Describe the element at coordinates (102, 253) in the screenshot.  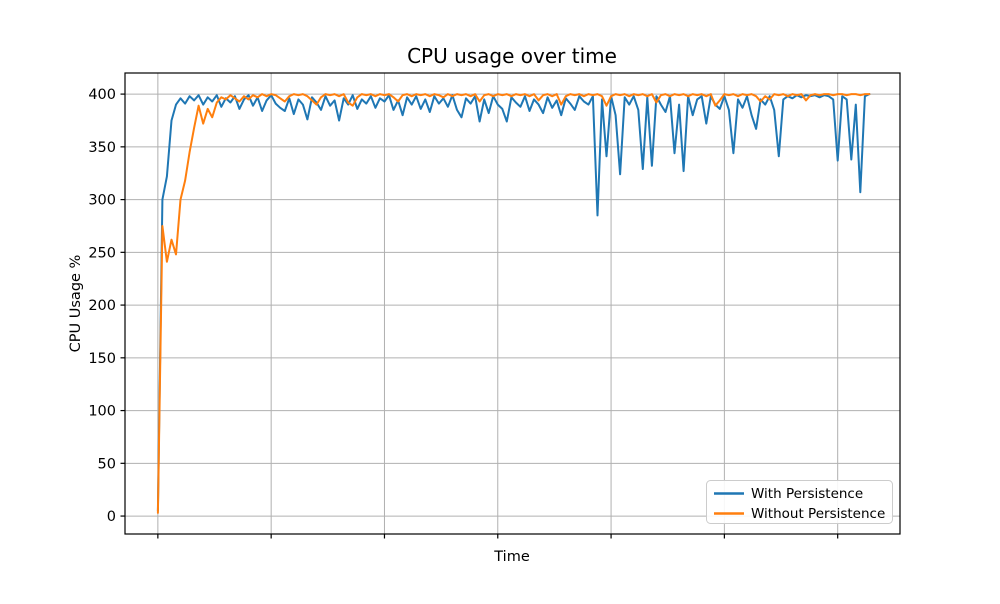
I see `y-tick-label: 250` at that location.